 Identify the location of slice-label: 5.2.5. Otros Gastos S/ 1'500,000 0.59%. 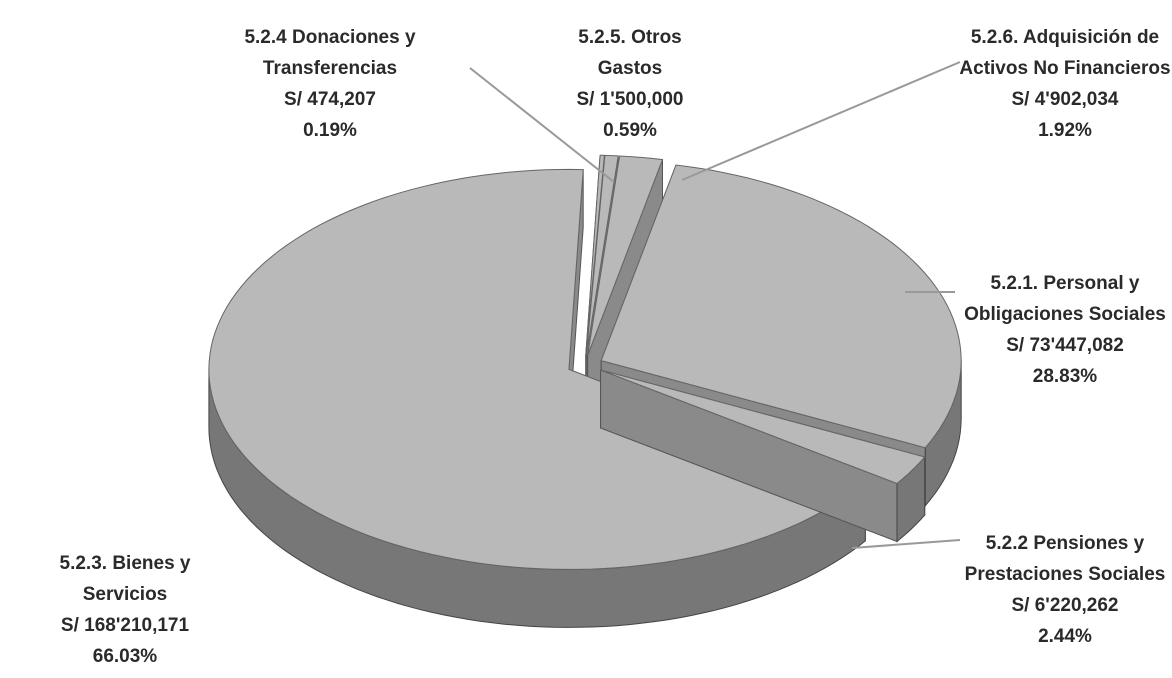
(630, 84).